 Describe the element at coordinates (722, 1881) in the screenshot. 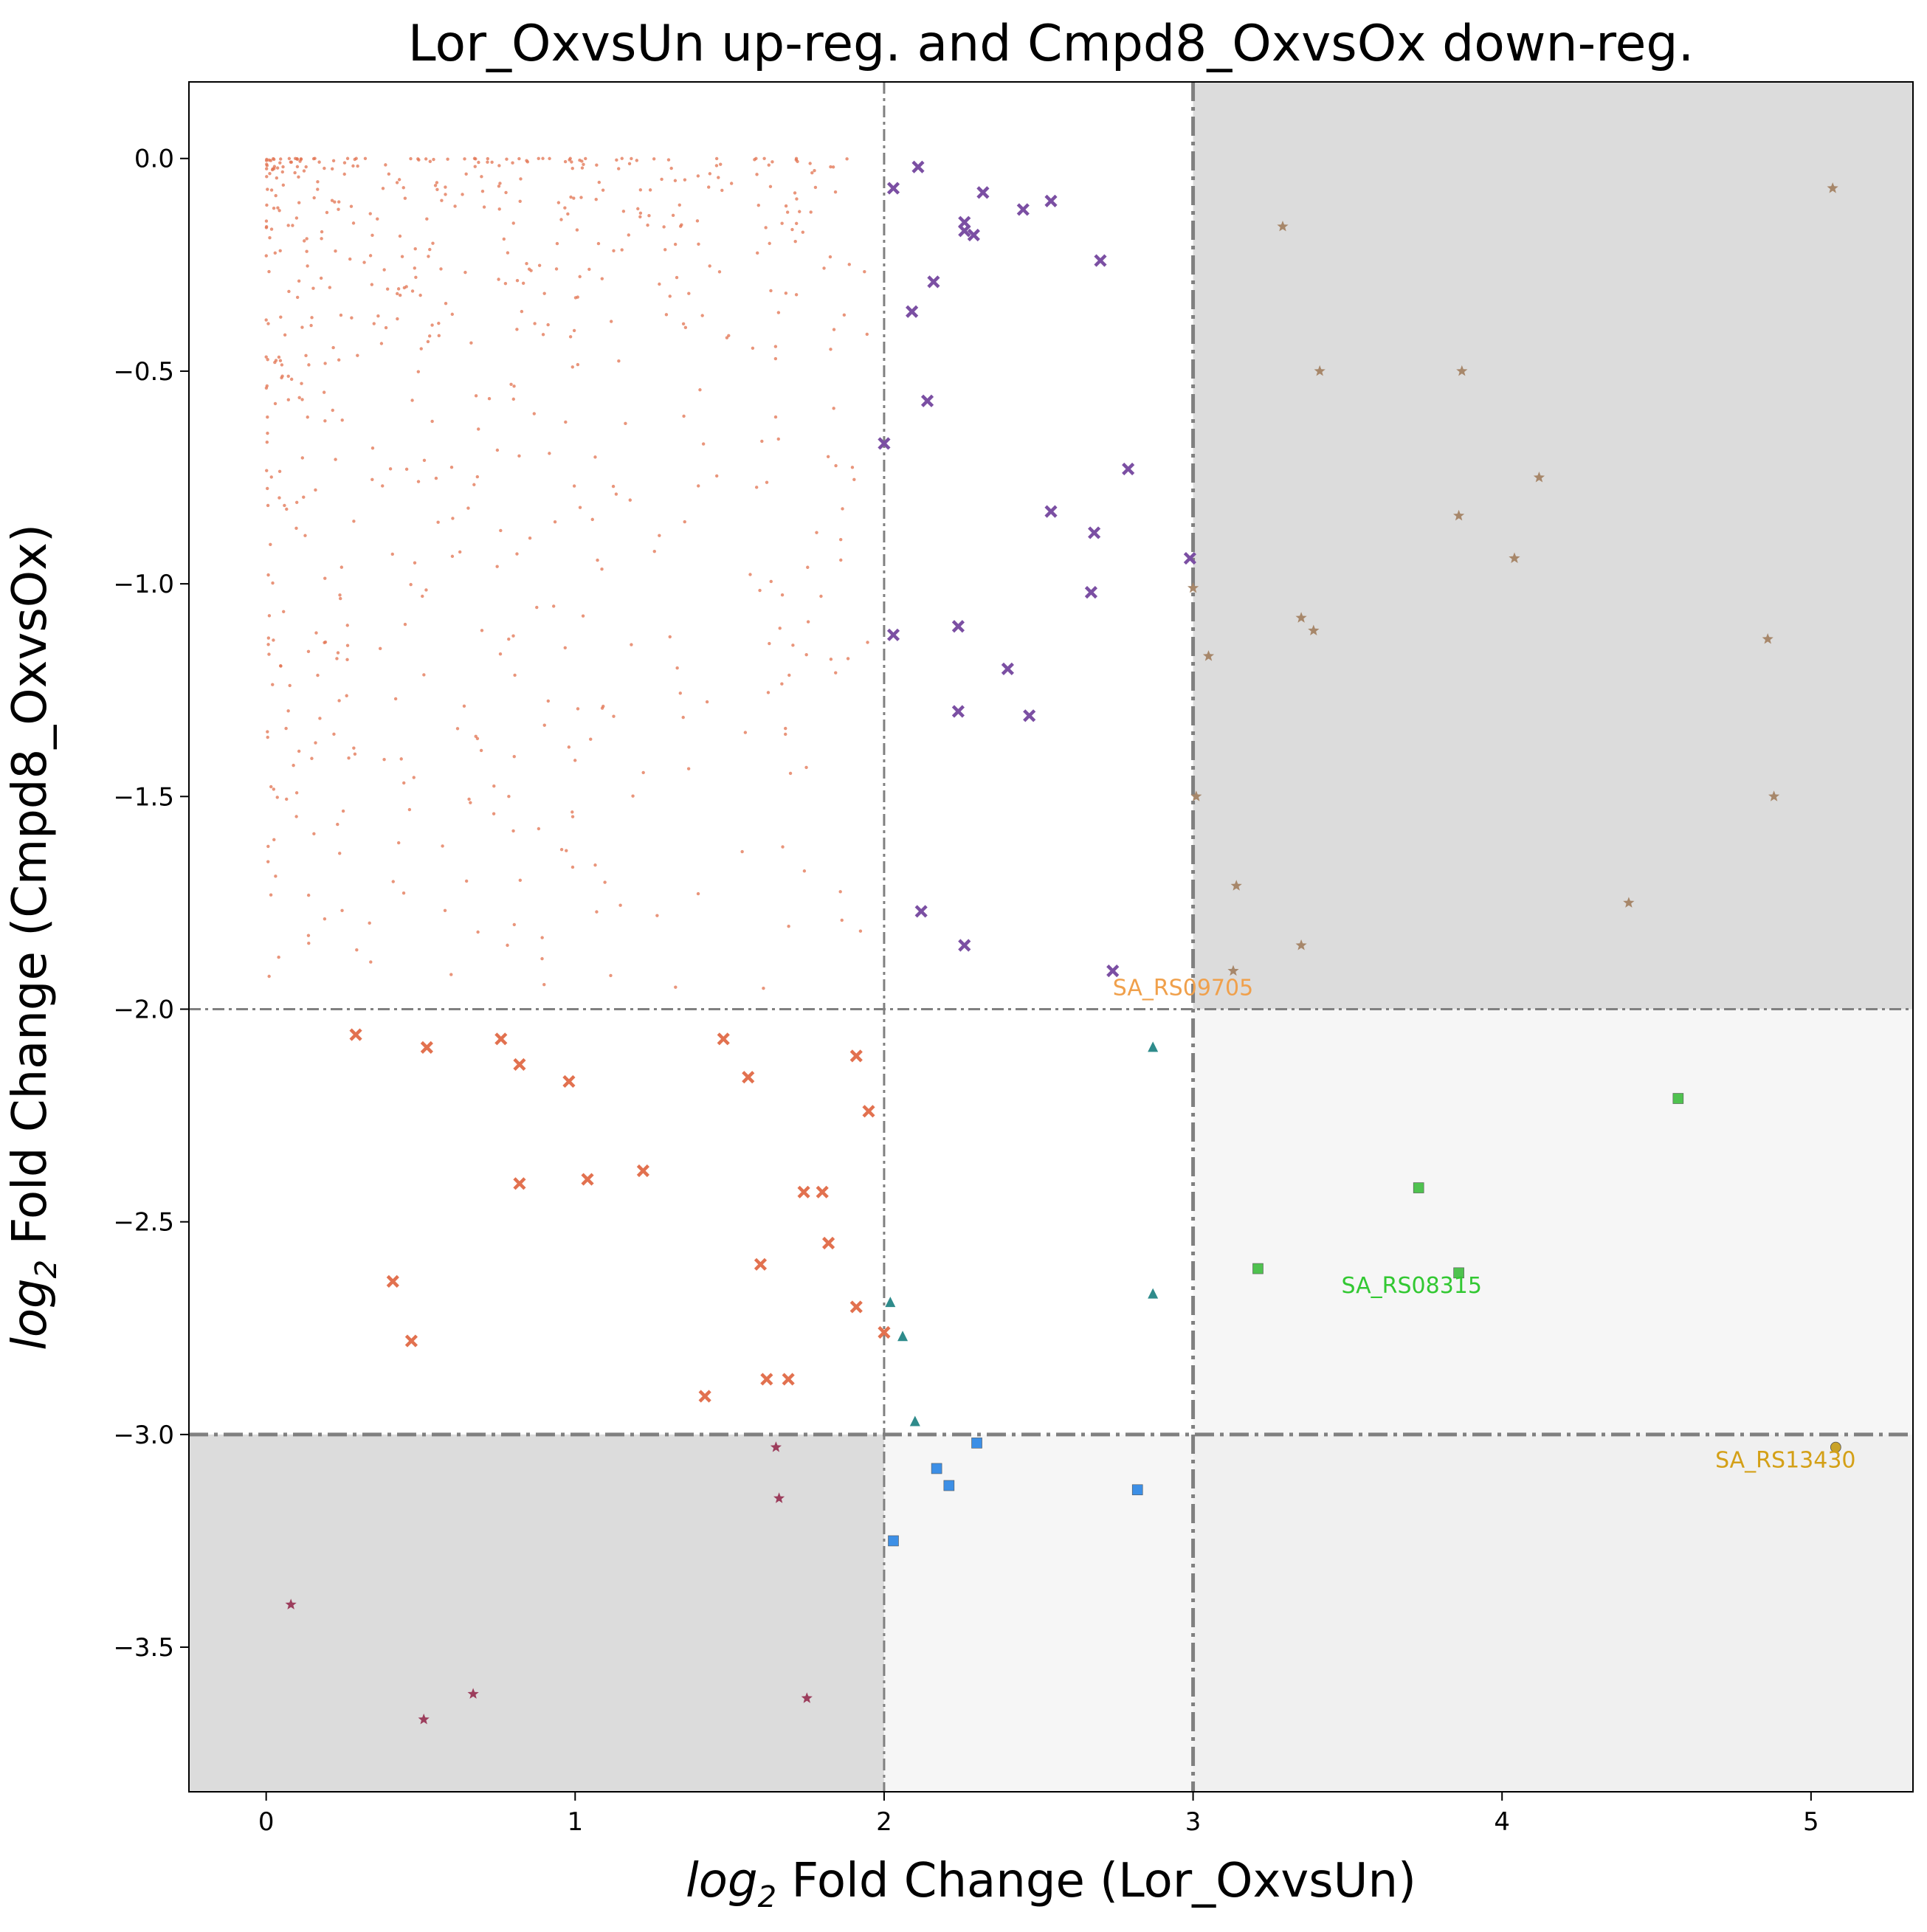

I see `x-axis-label-log: log` at that location.